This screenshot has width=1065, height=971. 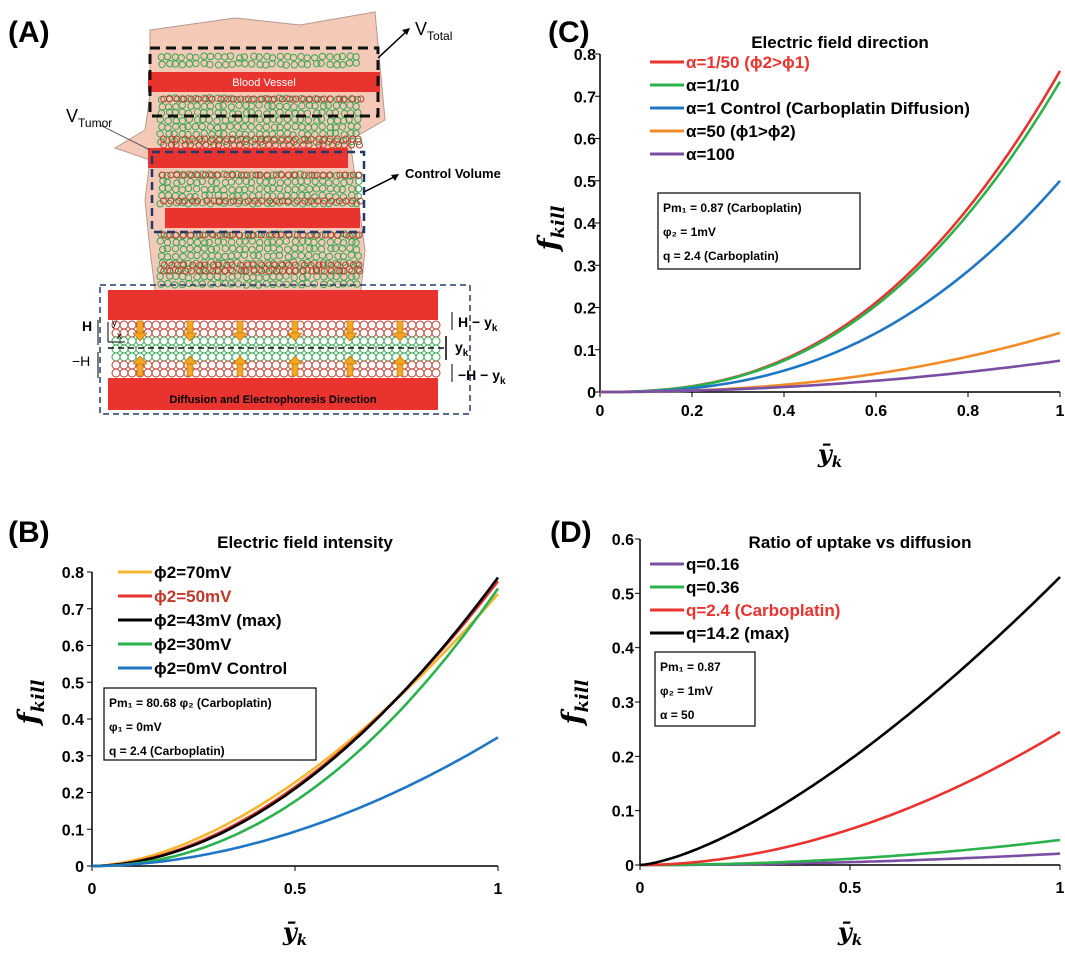 I want to click on x-tick-label: 1, so click(x=1060, y=411).